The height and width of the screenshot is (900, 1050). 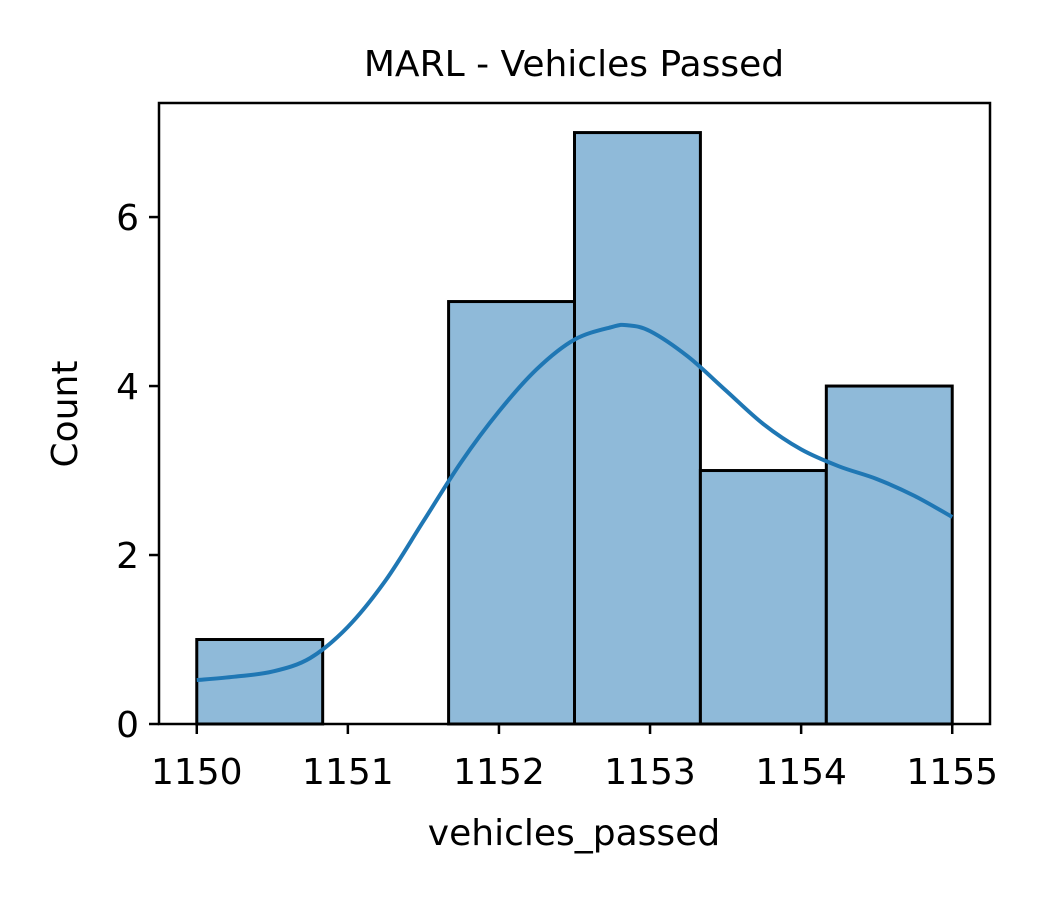 What do you see at coordinates (348, 772) in the screenshot?
I see `x-tick-label: 1151` at bounding box center [348, 772].